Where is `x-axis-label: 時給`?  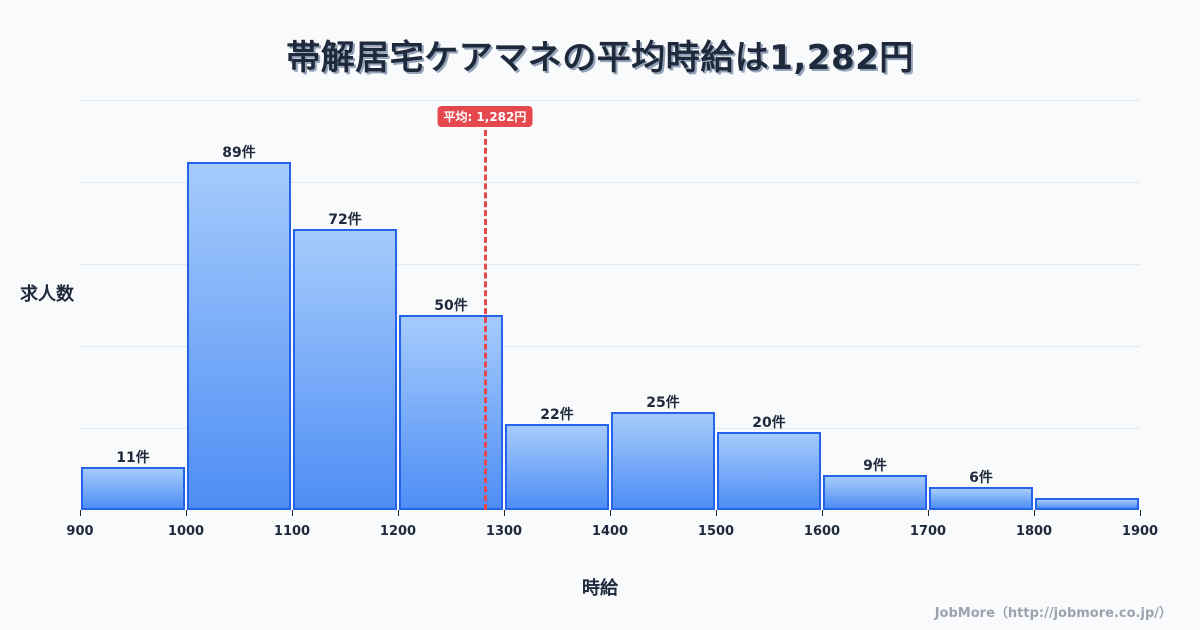 x-axis-label: 時給 is located at coordinates (600, 588).